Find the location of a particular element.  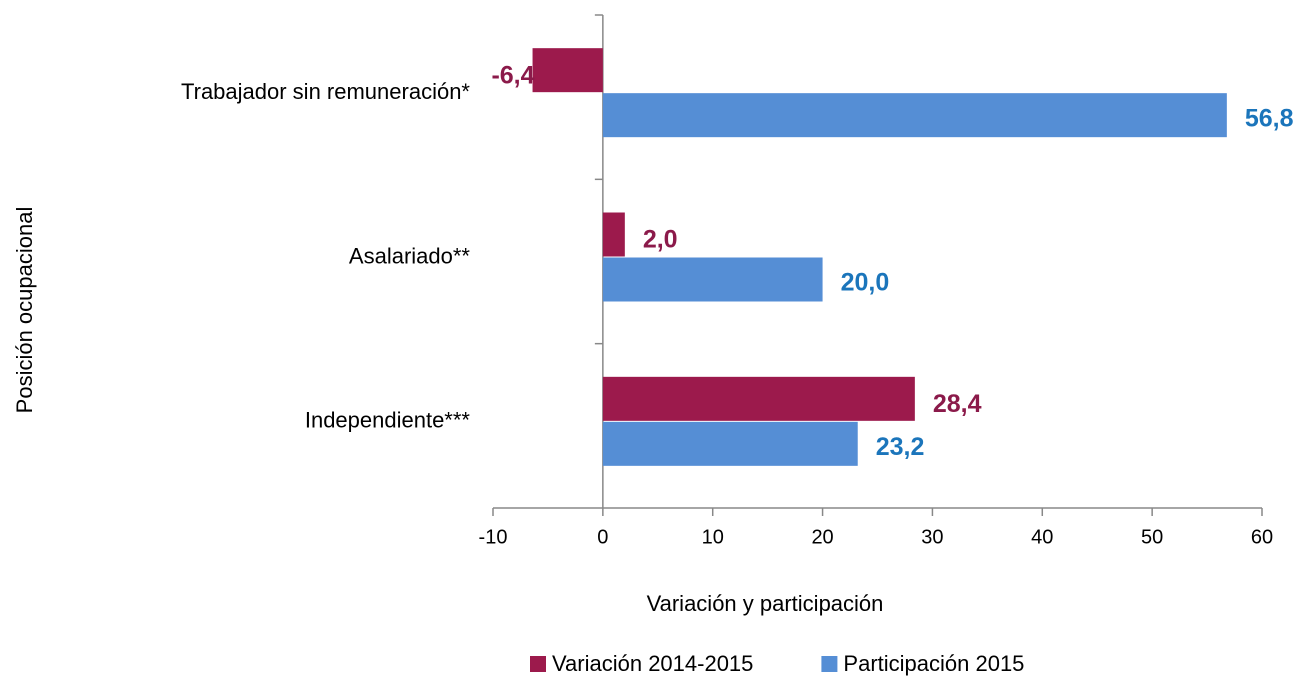

x-tick-label: 60 is located at coordinates (1262, 537).